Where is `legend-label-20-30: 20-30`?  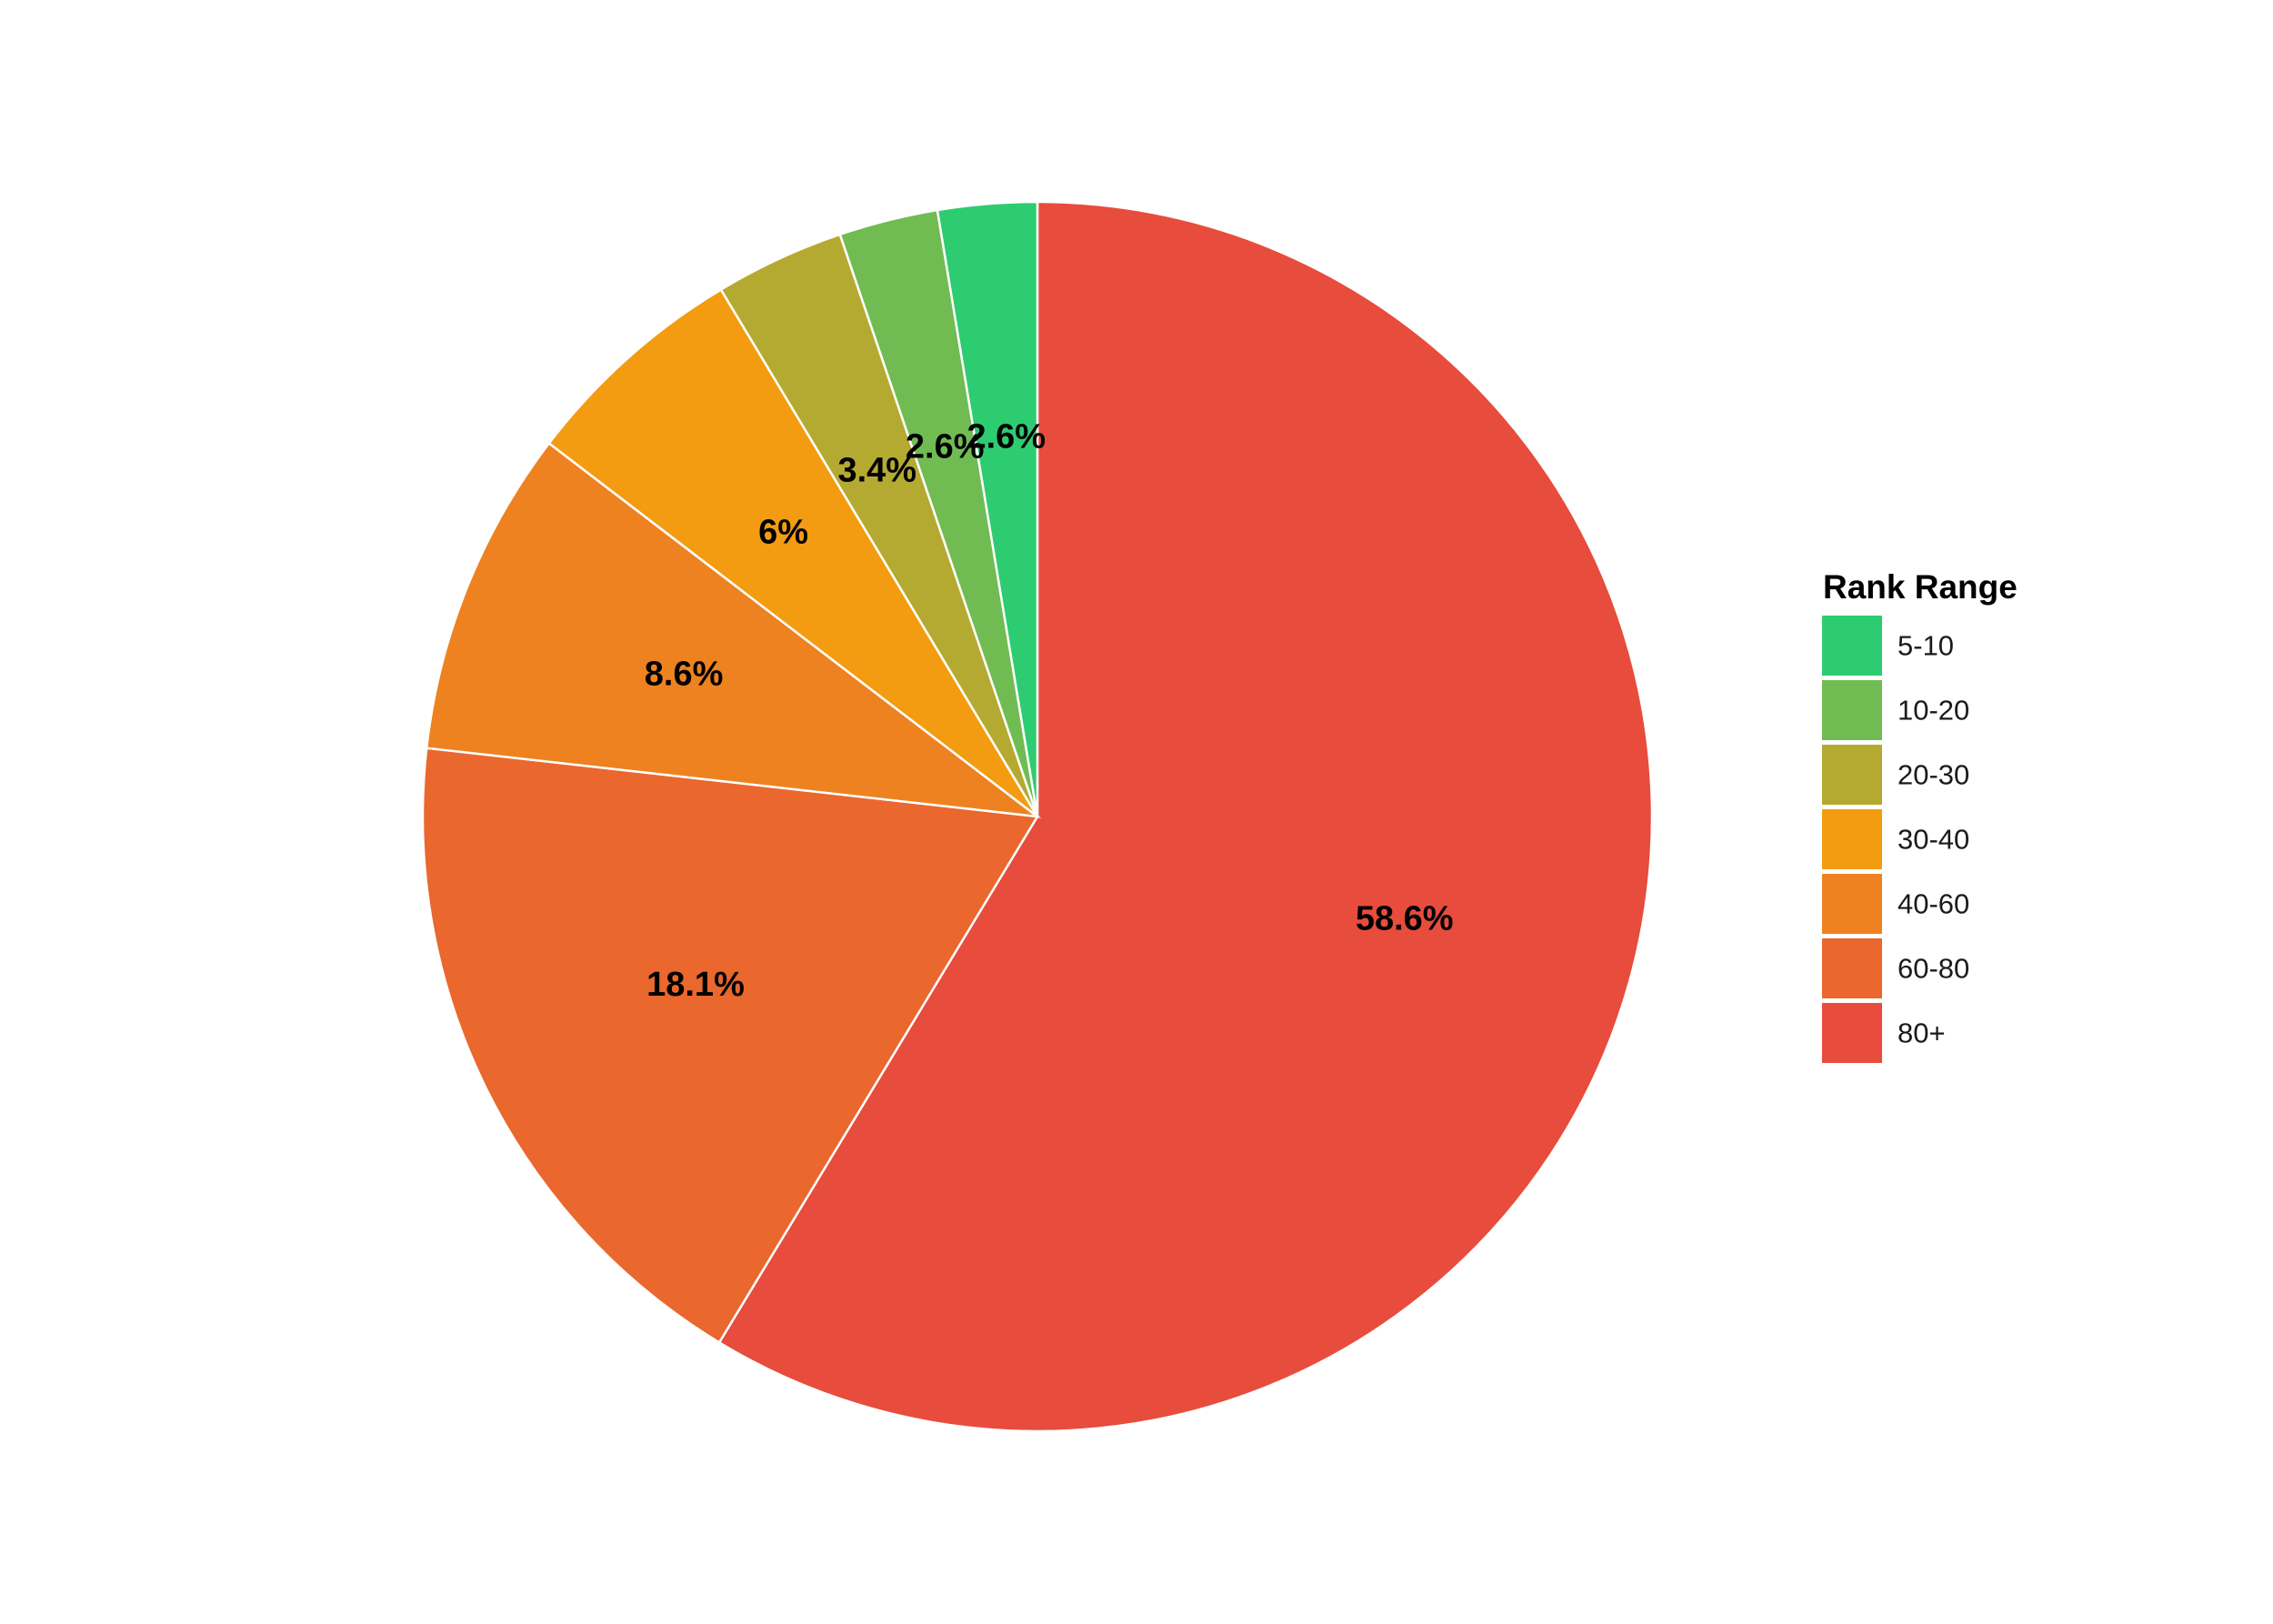 legend-label-20-30: 20-30 is located at coordinates (1933, 775).